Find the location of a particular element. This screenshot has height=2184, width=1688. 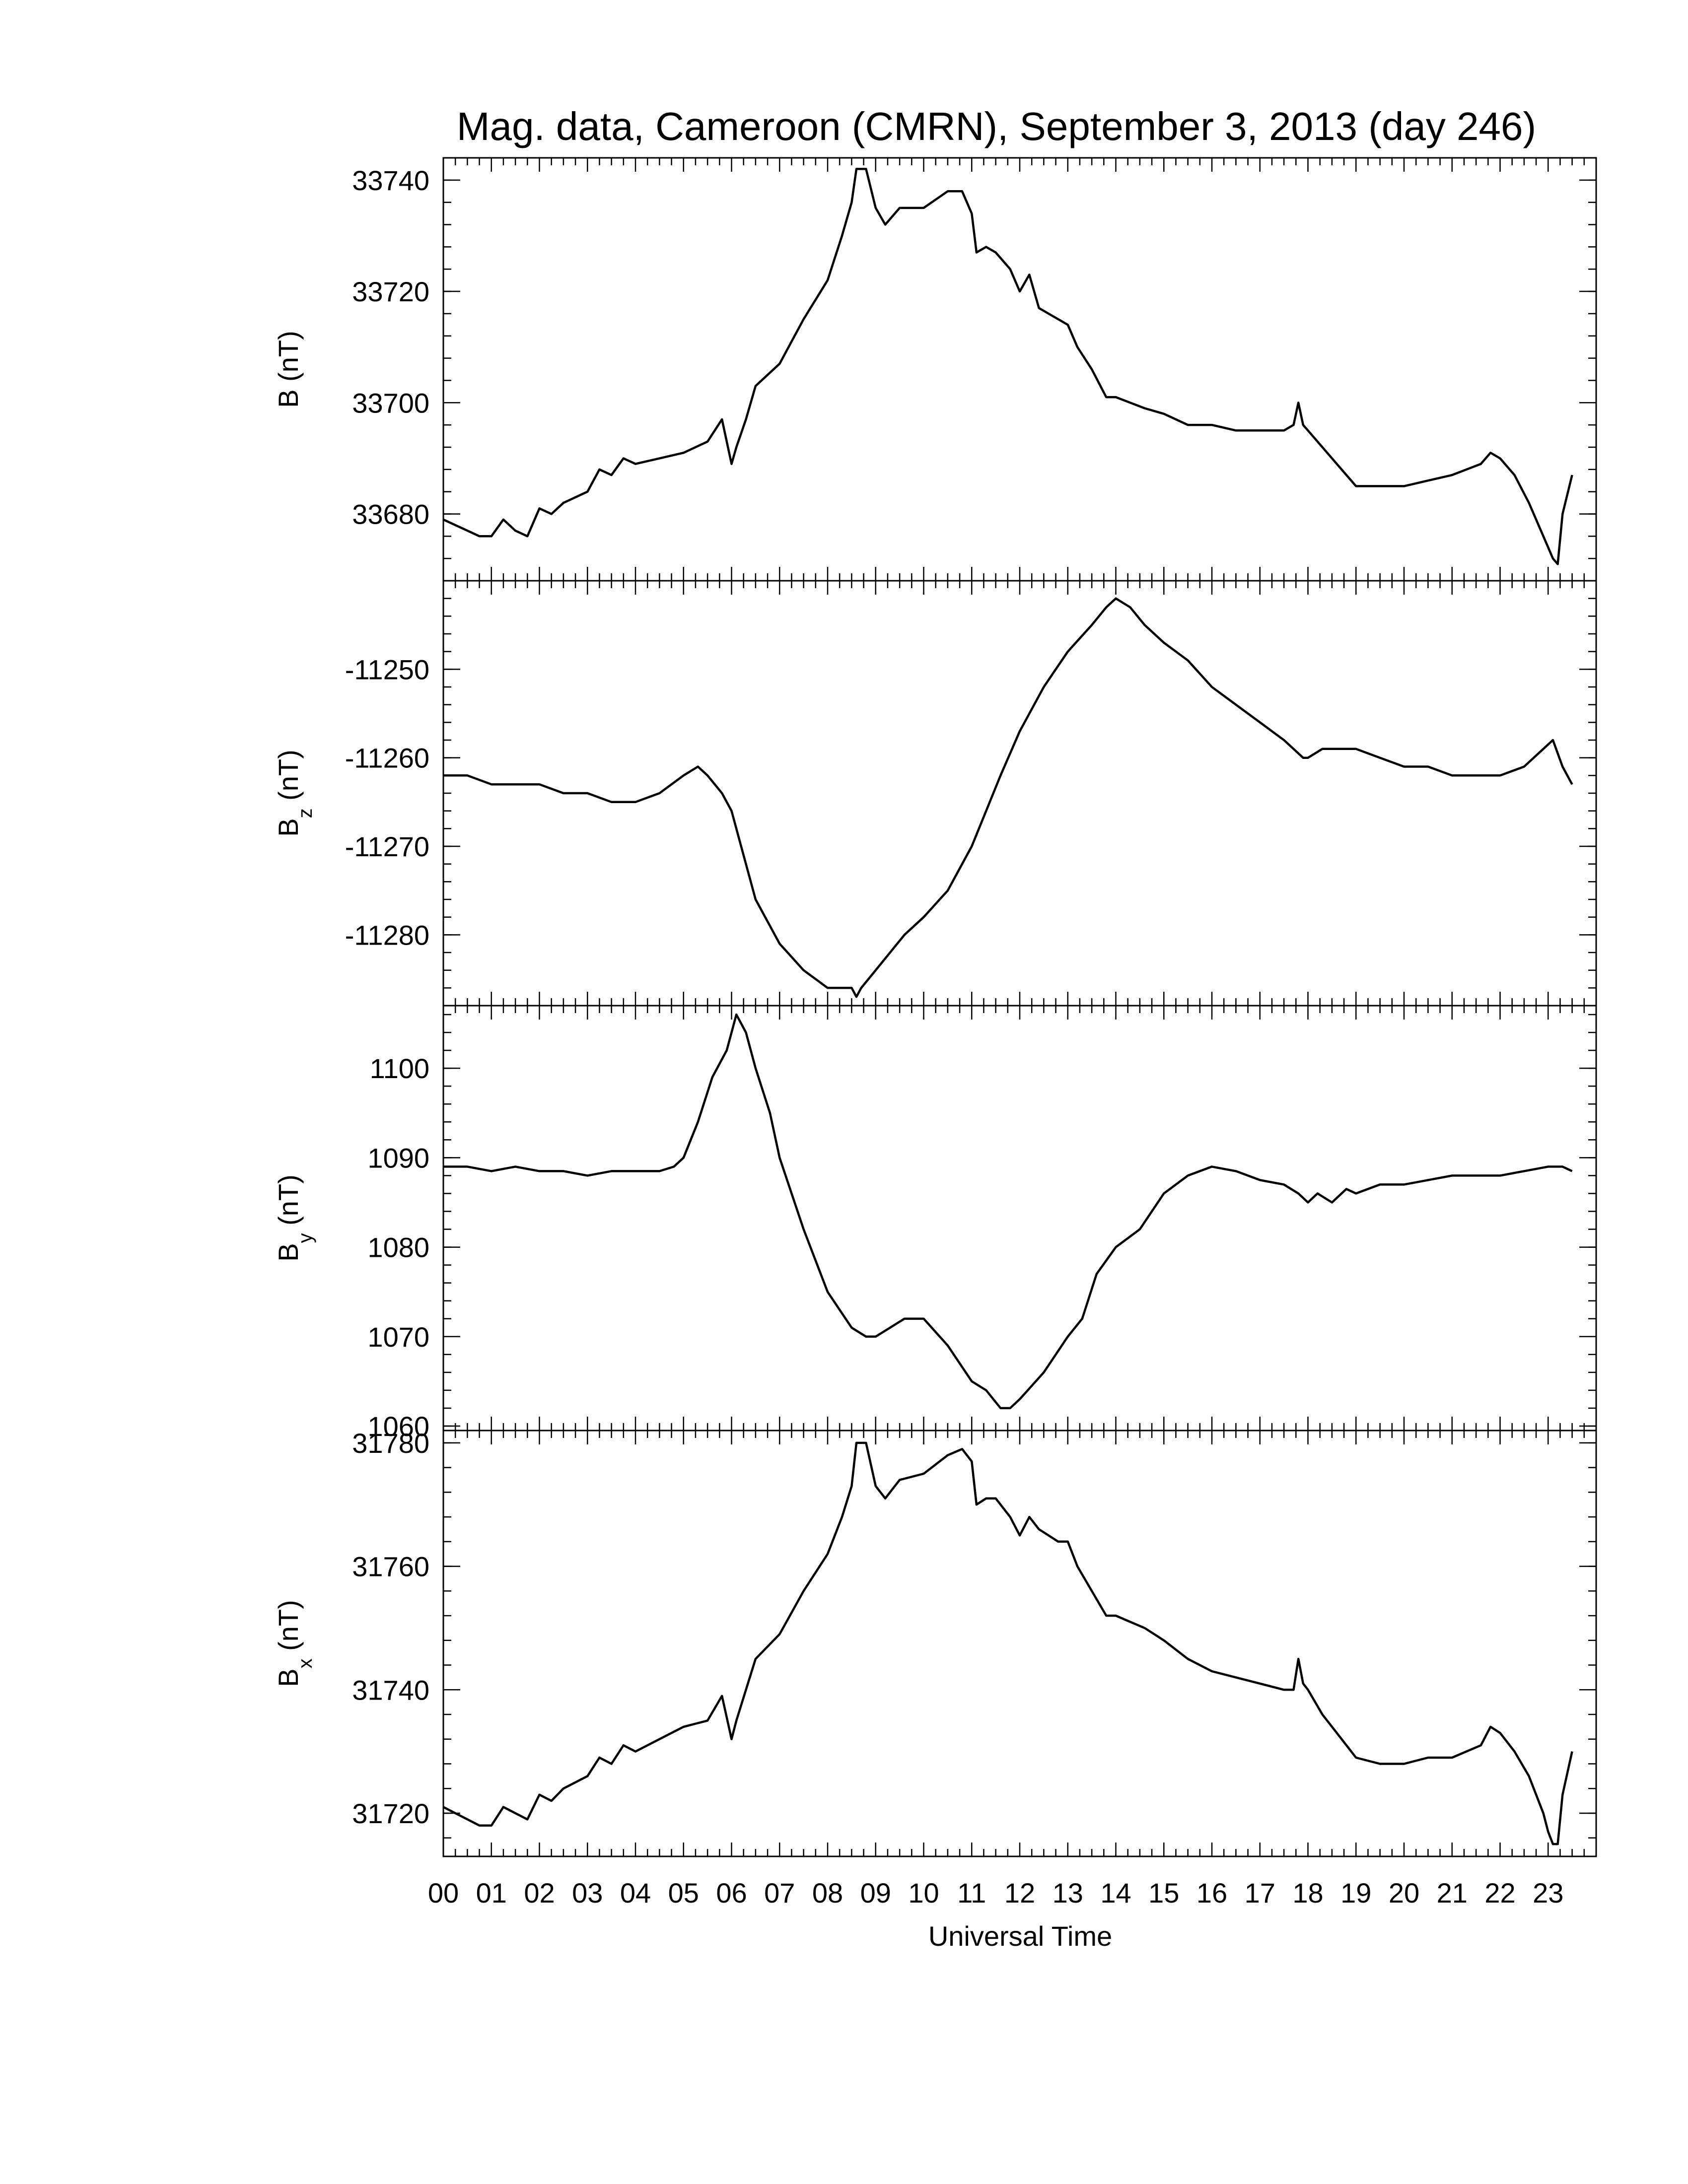

x-tick-label: 22 is located at coordinates (1499, 1893).